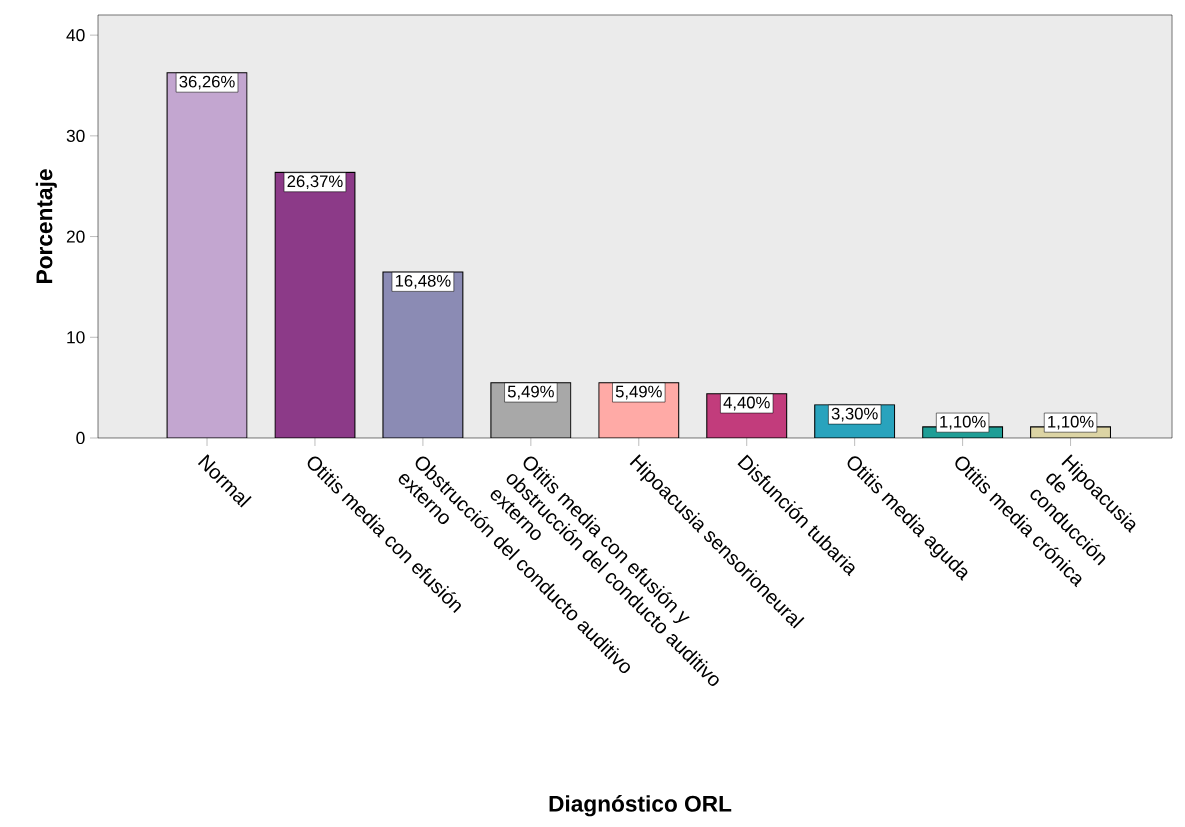 Image resolution: width=1185 pixels, height=827 pixels. I want to click on y-tick-label: 30, so click(75, 135).